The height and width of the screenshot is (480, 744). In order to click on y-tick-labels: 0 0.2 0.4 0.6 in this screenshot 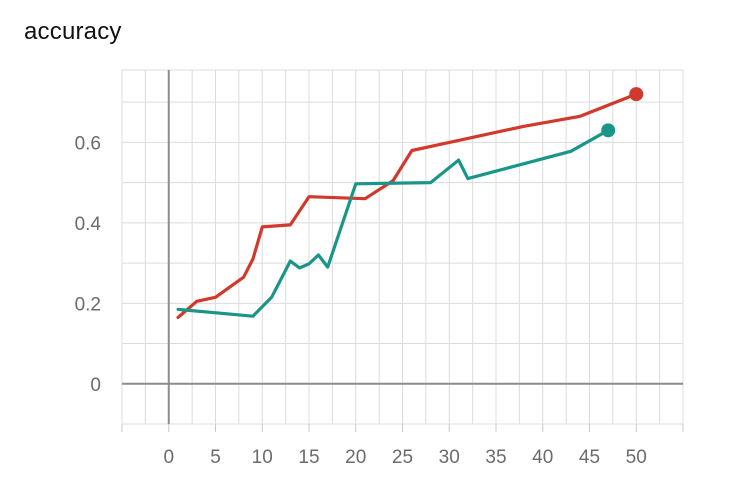, I will do `click(88, 264)`.